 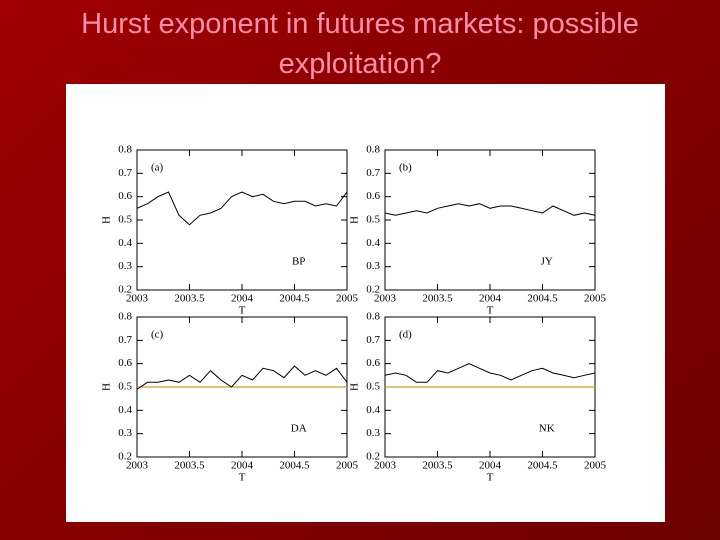 What do you see at coordinates (298, 262) in the screenshot?
I see `series-annotation: BP` at bounding box center [298, 262].